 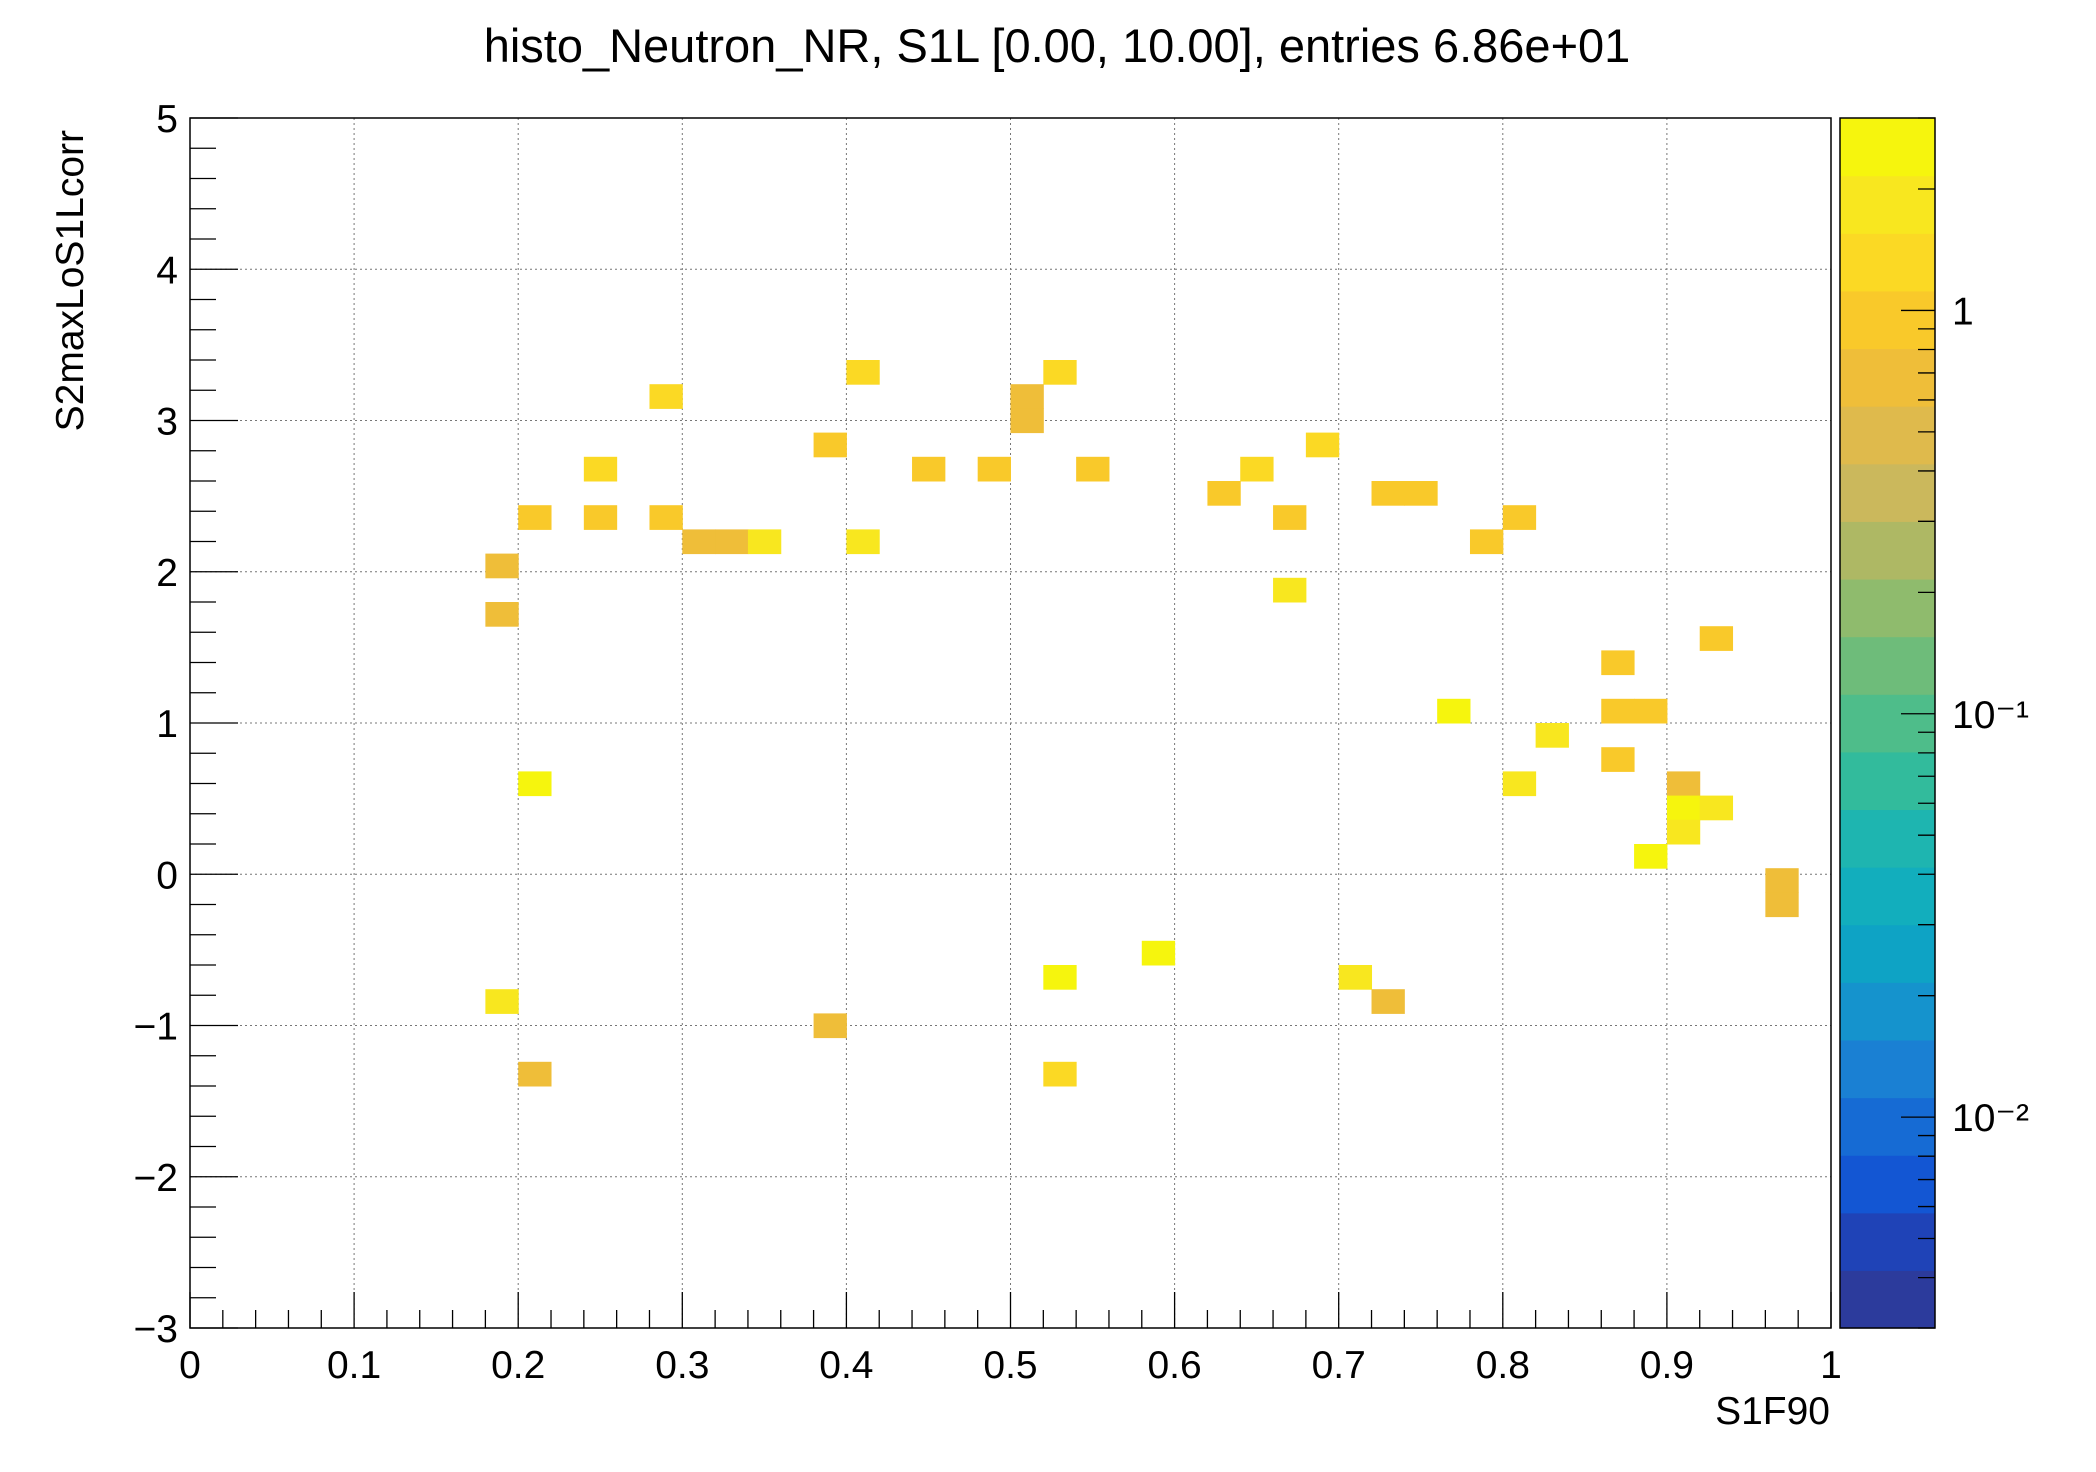 I want to click on x-tick-label: 0.8, so click(x=1503, y=1365).